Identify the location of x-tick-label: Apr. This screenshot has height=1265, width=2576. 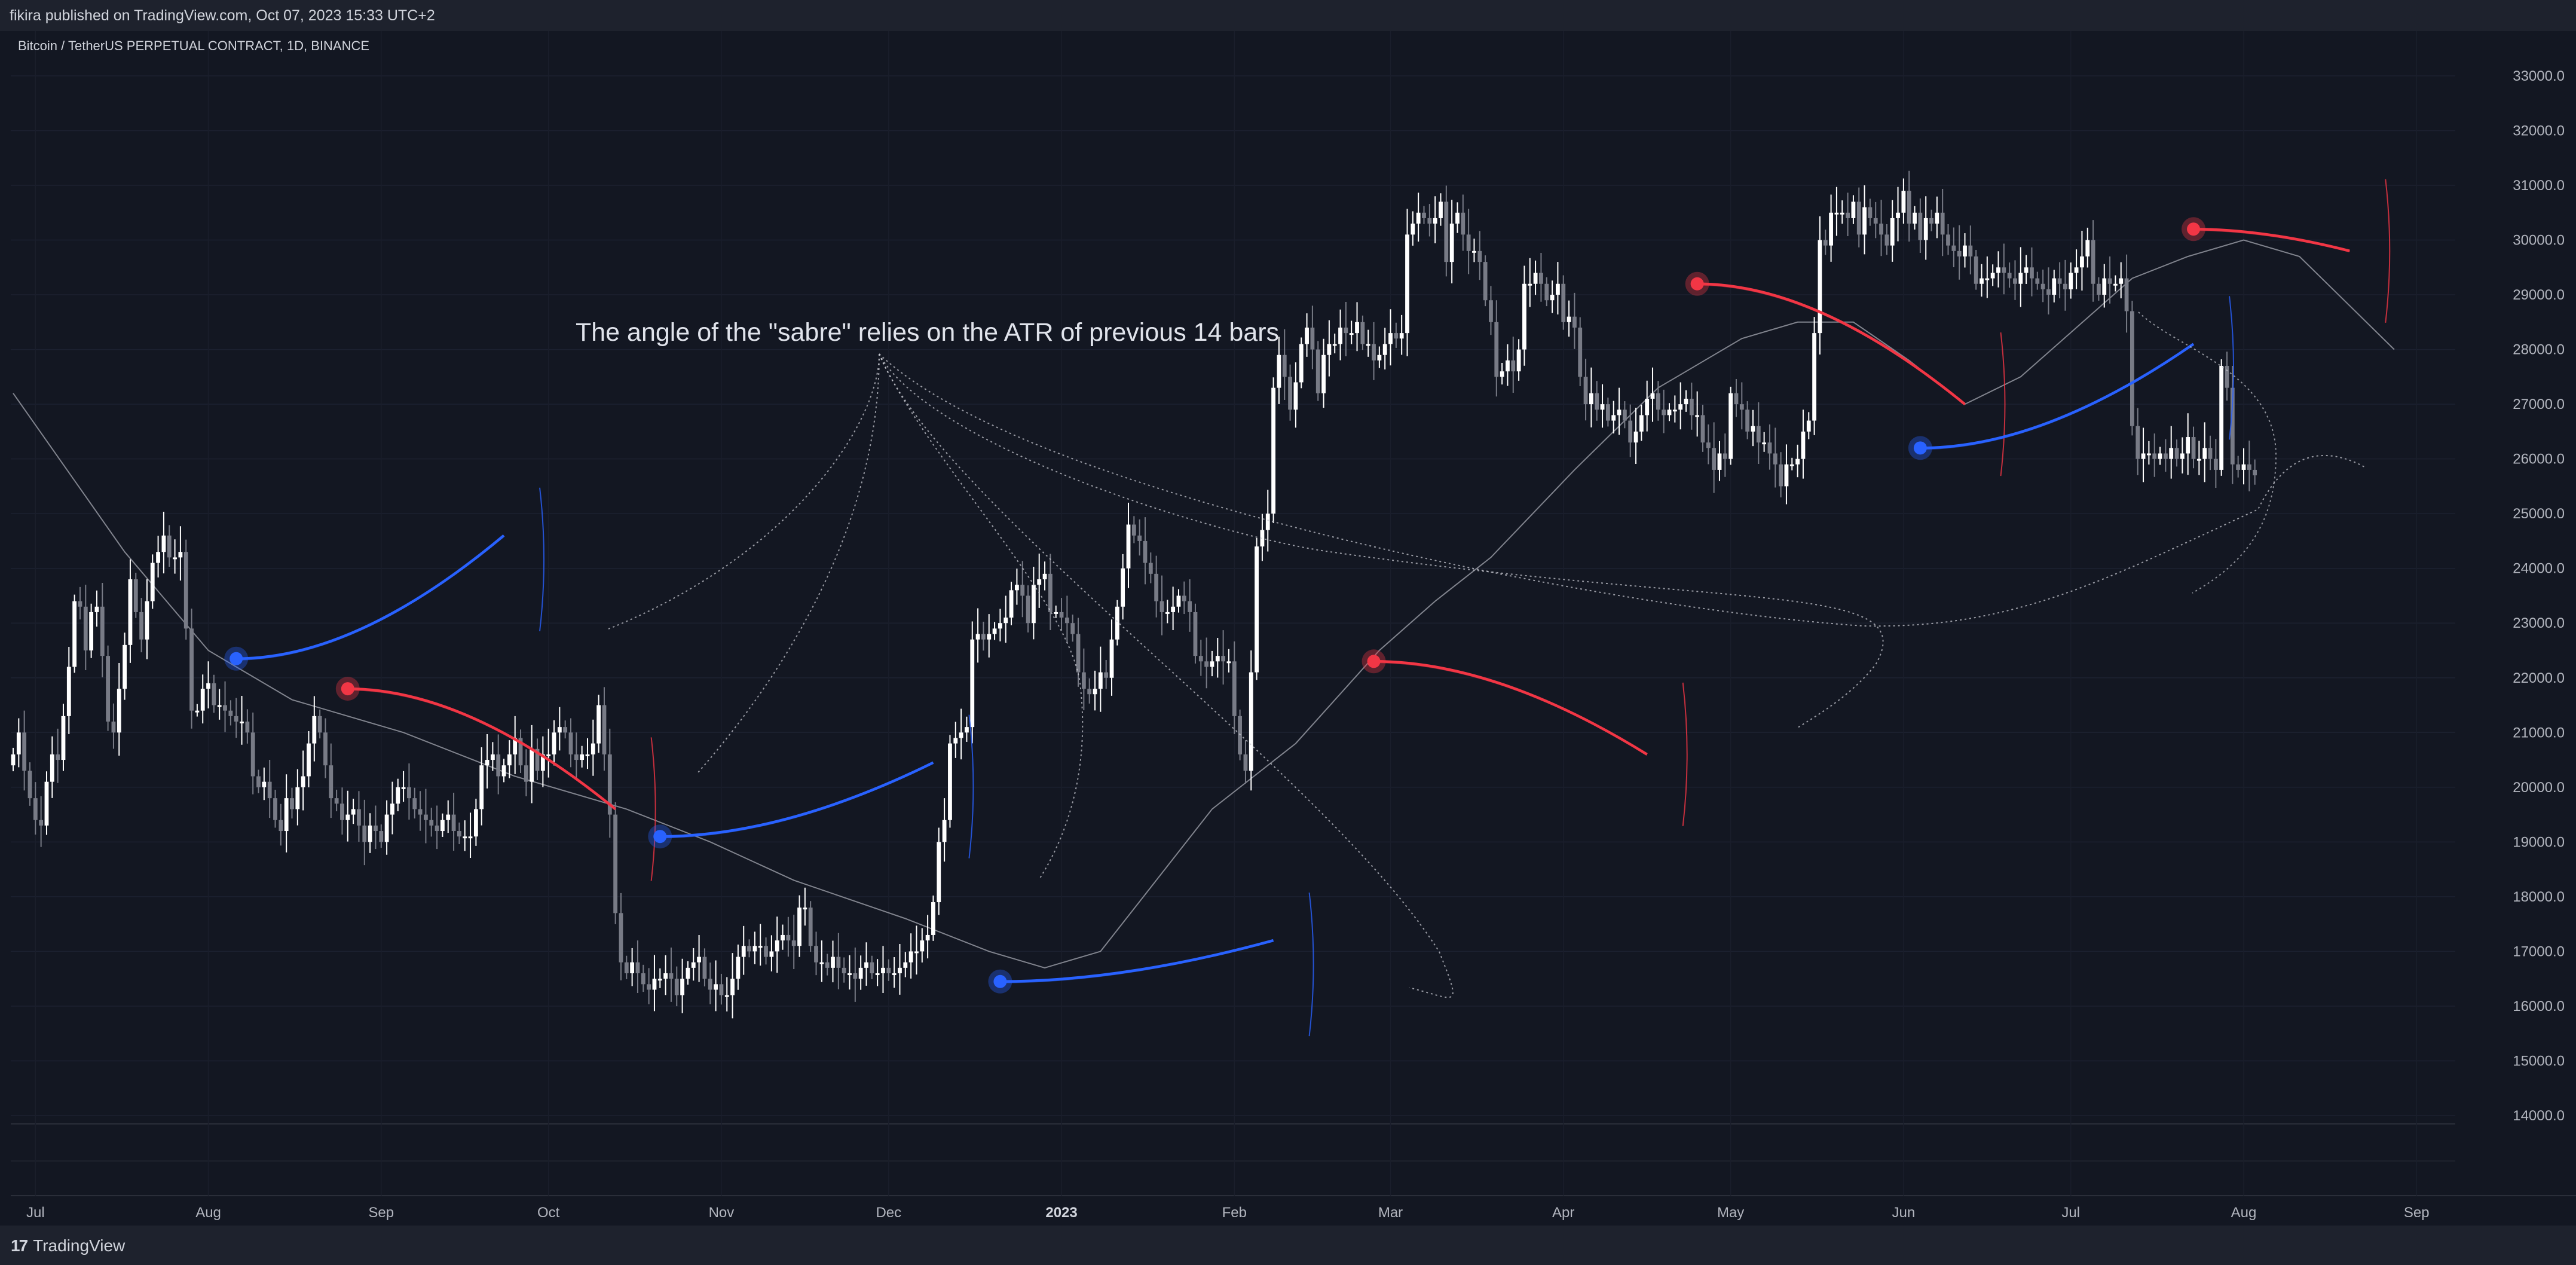
(1563, 1213).